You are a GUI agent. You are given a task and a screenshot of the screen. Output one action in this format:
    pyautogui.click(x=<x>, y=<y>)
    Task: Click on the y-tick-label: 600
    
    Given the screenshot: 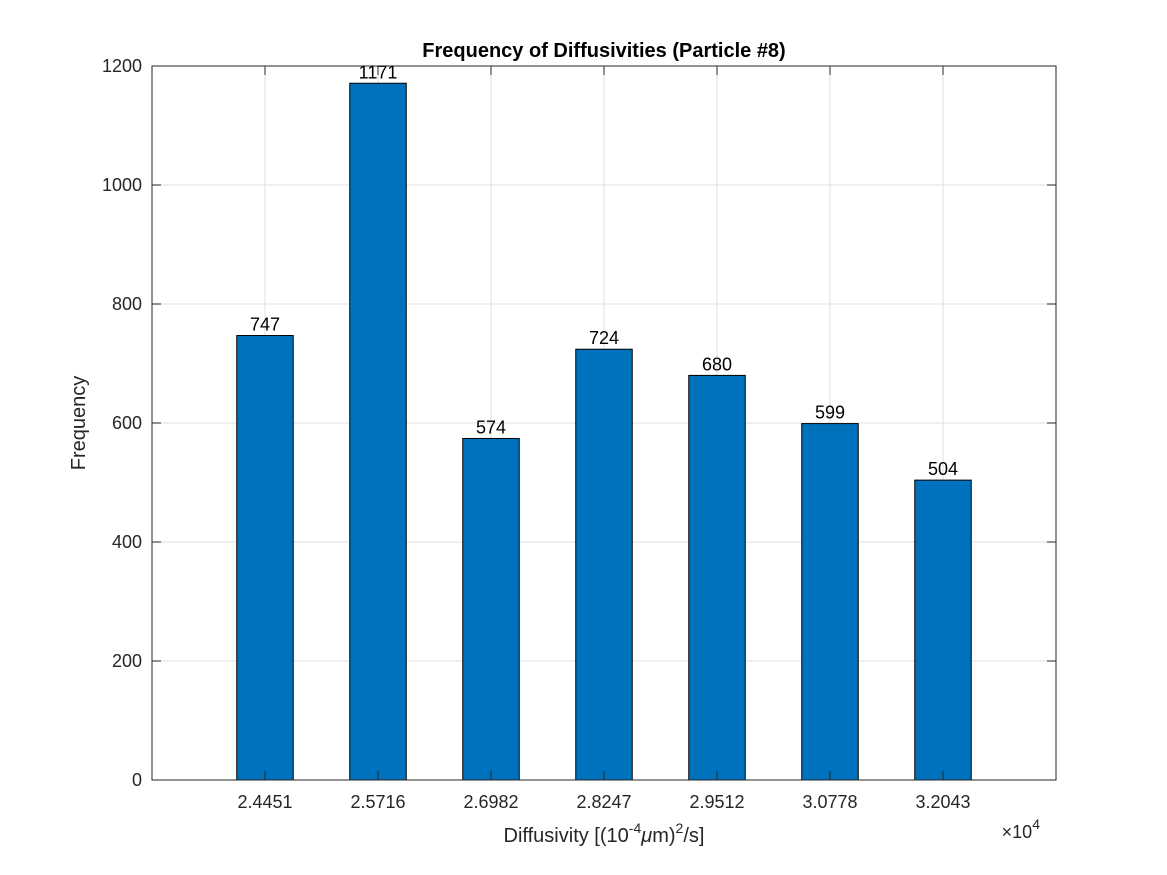 What is the action you would take?
    pyautogui.click(x=127, y=423)
    